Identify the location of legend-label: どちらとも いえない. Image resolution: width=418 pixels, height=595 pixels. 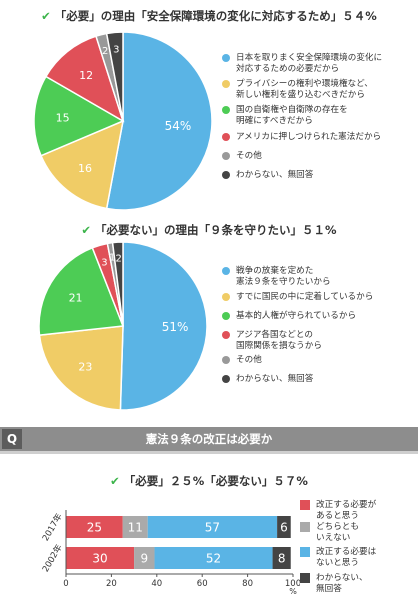
(337, 532).